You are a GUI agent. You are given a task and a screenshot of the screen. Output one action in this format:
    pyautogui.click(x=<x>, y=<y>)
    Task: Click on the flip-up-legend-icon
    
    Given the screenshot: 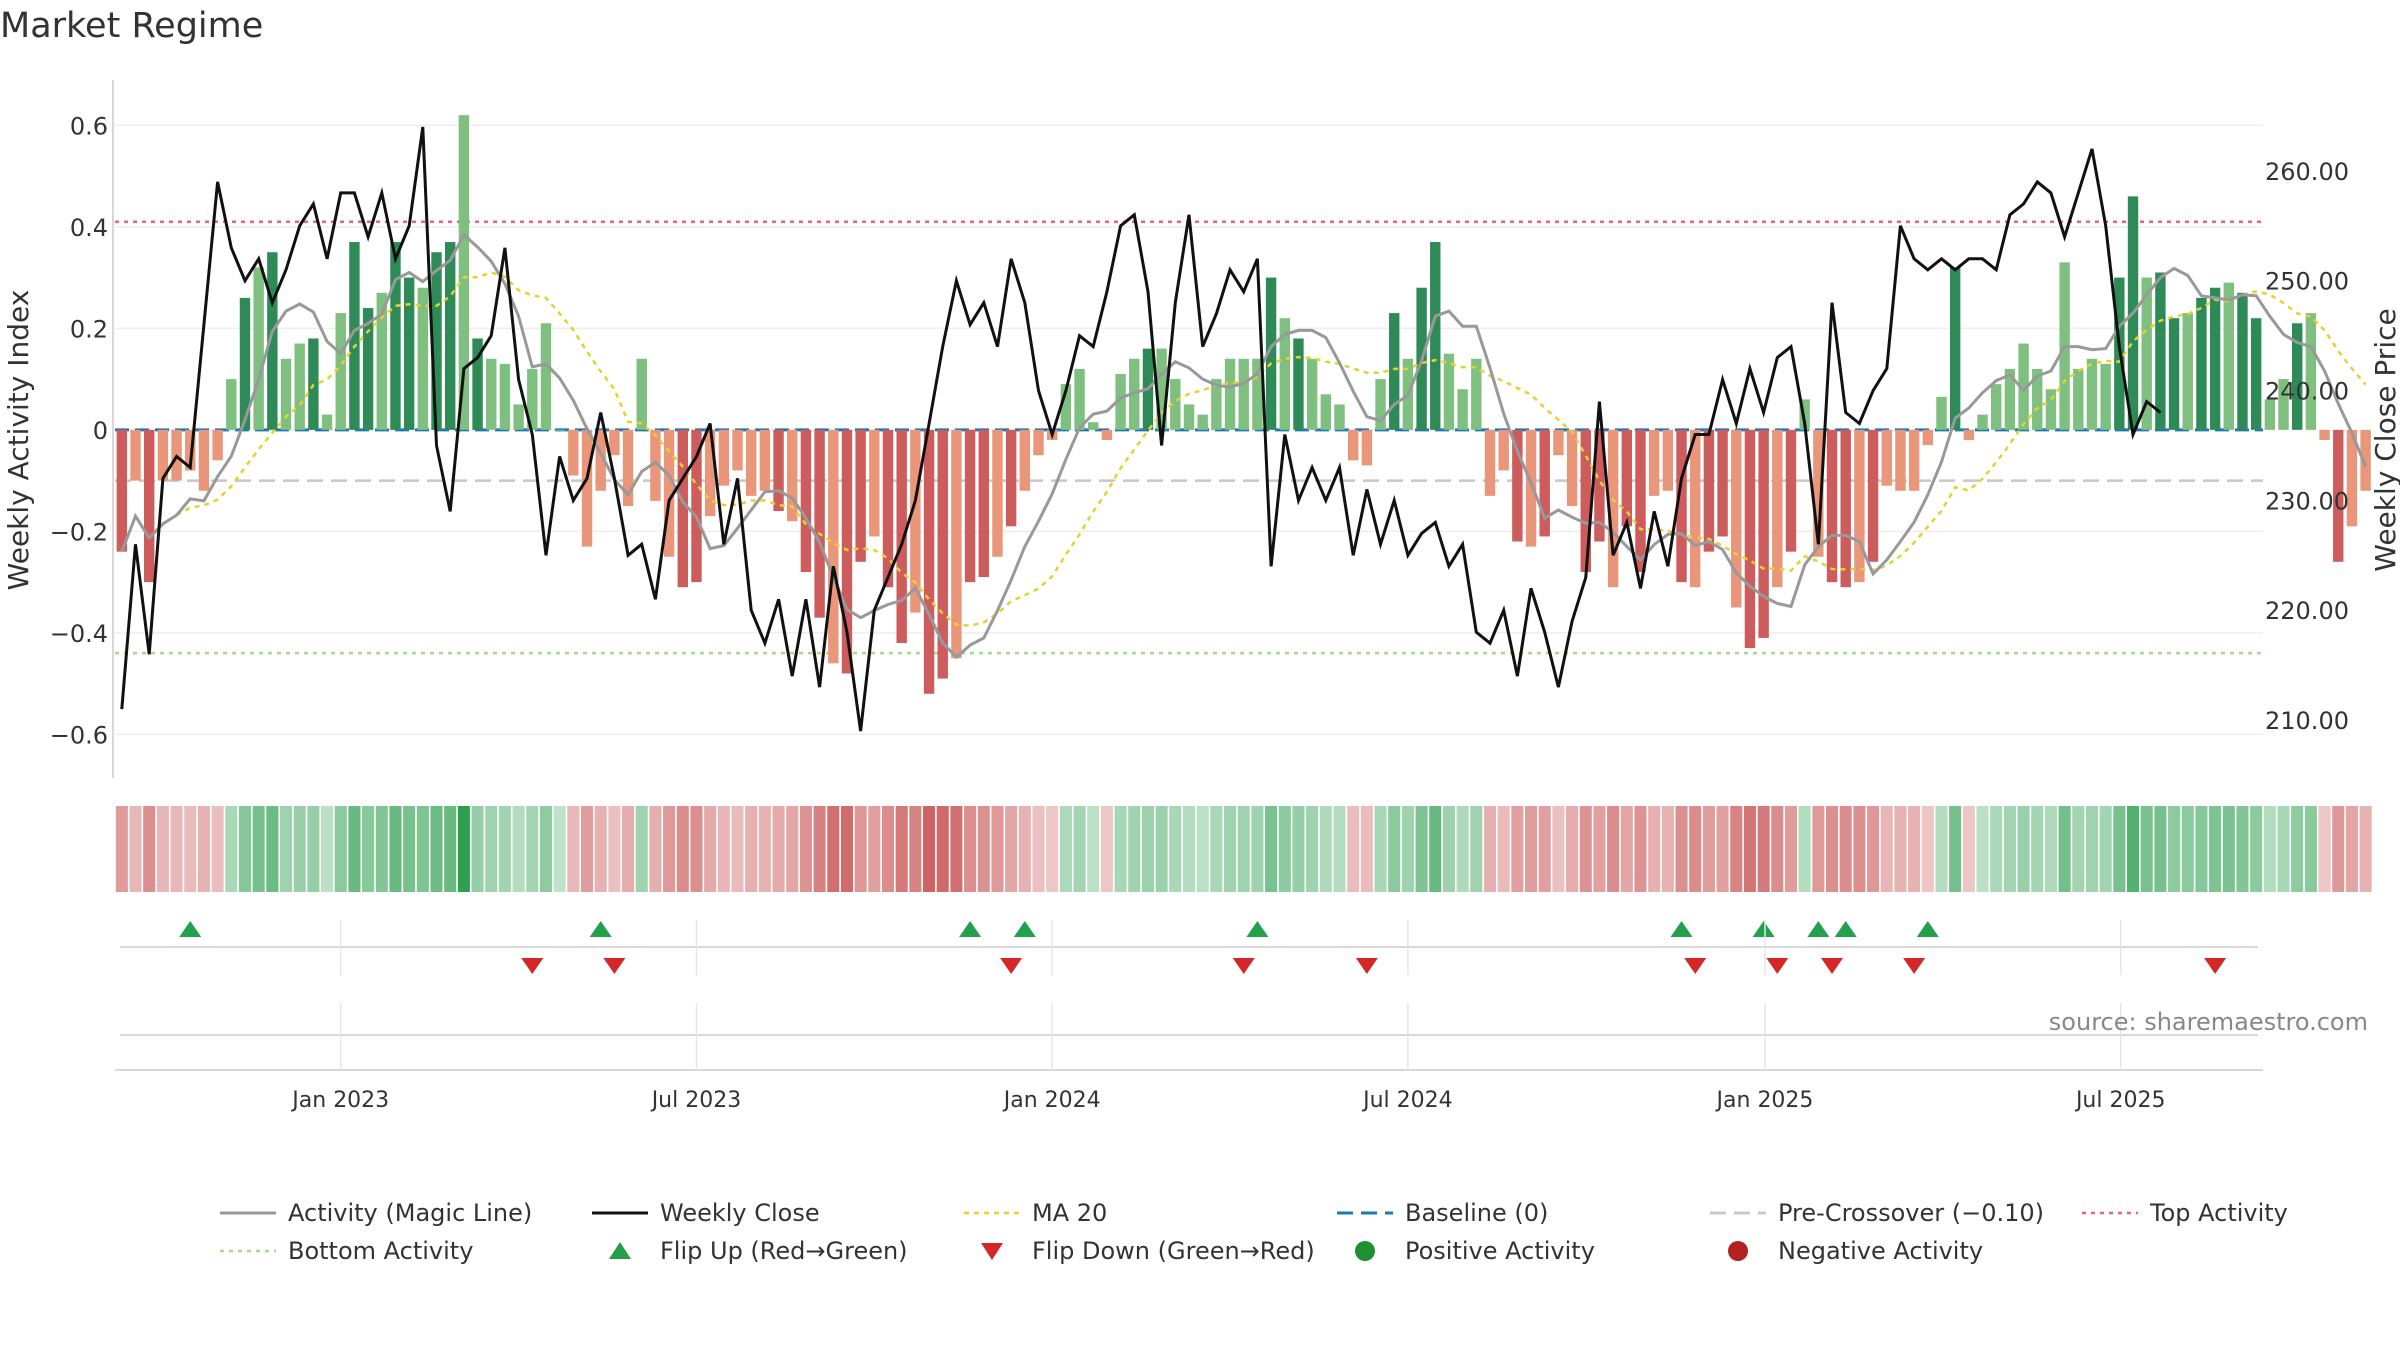 What is the action you would take?
    pyautogui.click(x=620, y=1250)
    